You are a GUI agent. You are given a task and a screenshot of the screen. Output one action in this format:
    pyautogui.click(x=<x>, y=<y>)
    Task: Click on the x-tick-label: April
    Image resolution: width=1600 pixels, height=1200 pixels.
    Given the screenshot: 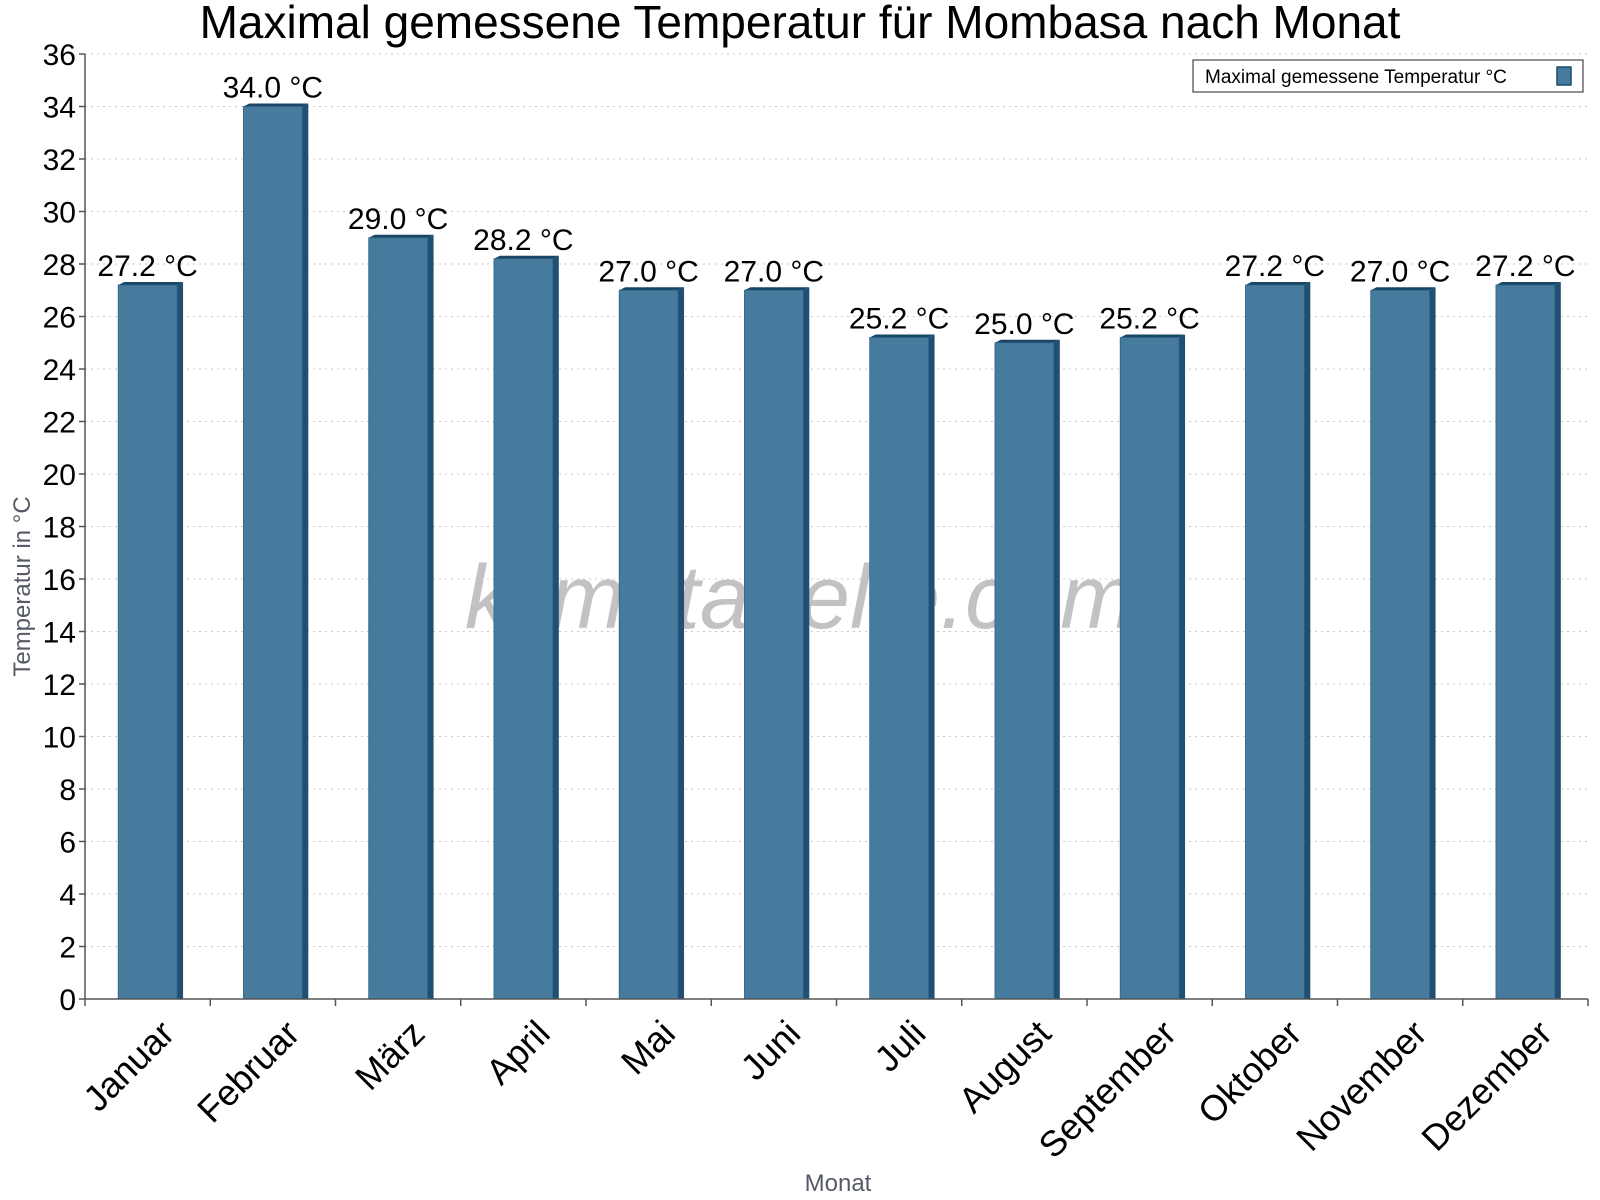 What is the action you would take?
    pyautogui.click(x=518, y=1052)
    